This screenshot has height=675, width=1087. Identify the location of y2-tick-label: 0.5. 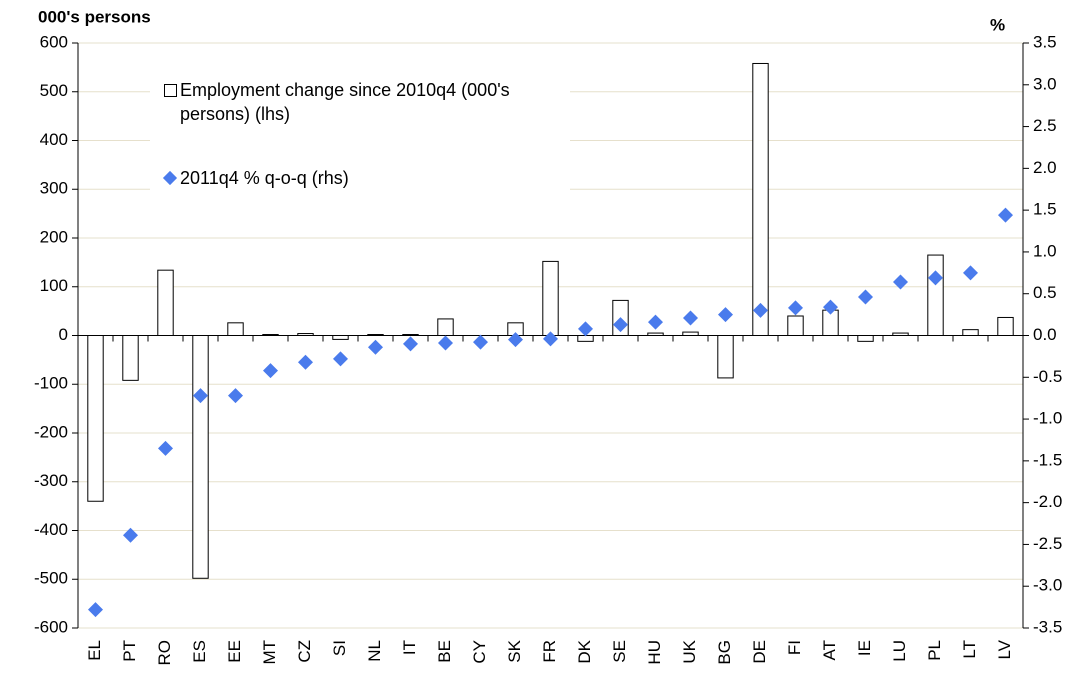
(1045, 292).